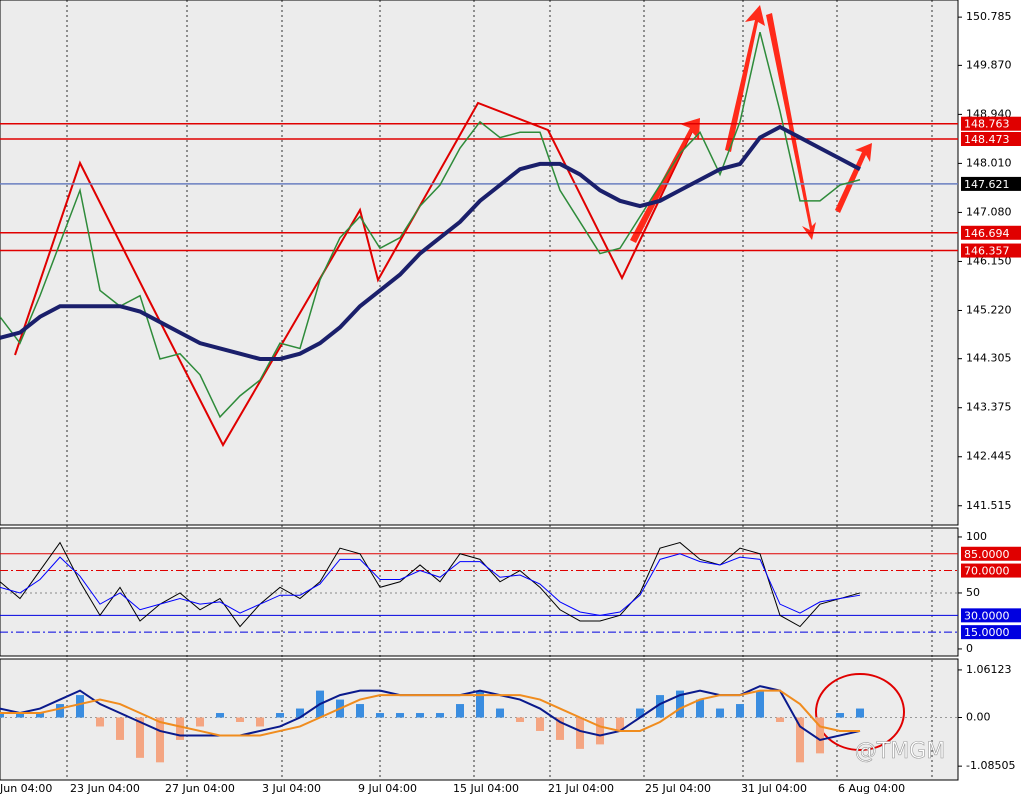 Image resolution: width=1025 pixels, height=799 pixels. What do you see at coordinates (989, 260) in the screenshot?
I see `y-tick-label: 146.150` at bounding box center [989, 260].